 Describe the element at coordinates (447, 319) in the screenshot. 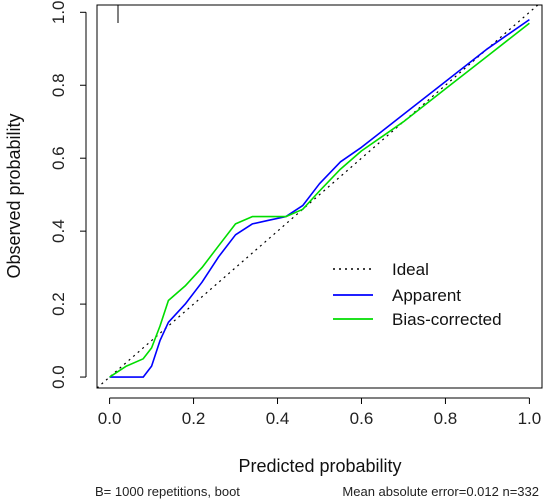

I see `legend-label-bias-corrected: Bias-corrected` at that location.